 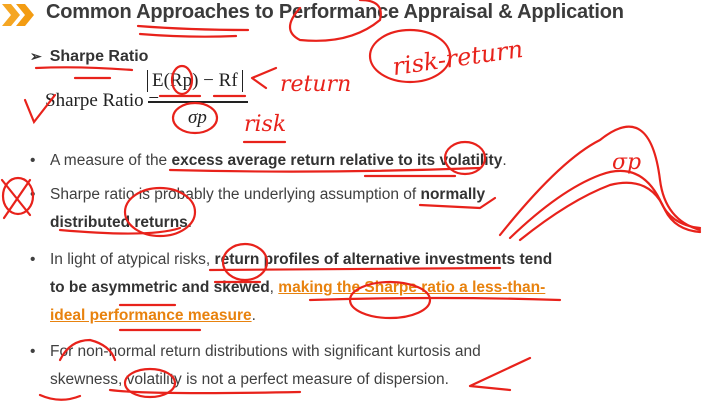 What do you see at coordinates (457, 58) in the screenshot?
I see `annotation-risk-return: risk-return` at bounding box center [457, 58].